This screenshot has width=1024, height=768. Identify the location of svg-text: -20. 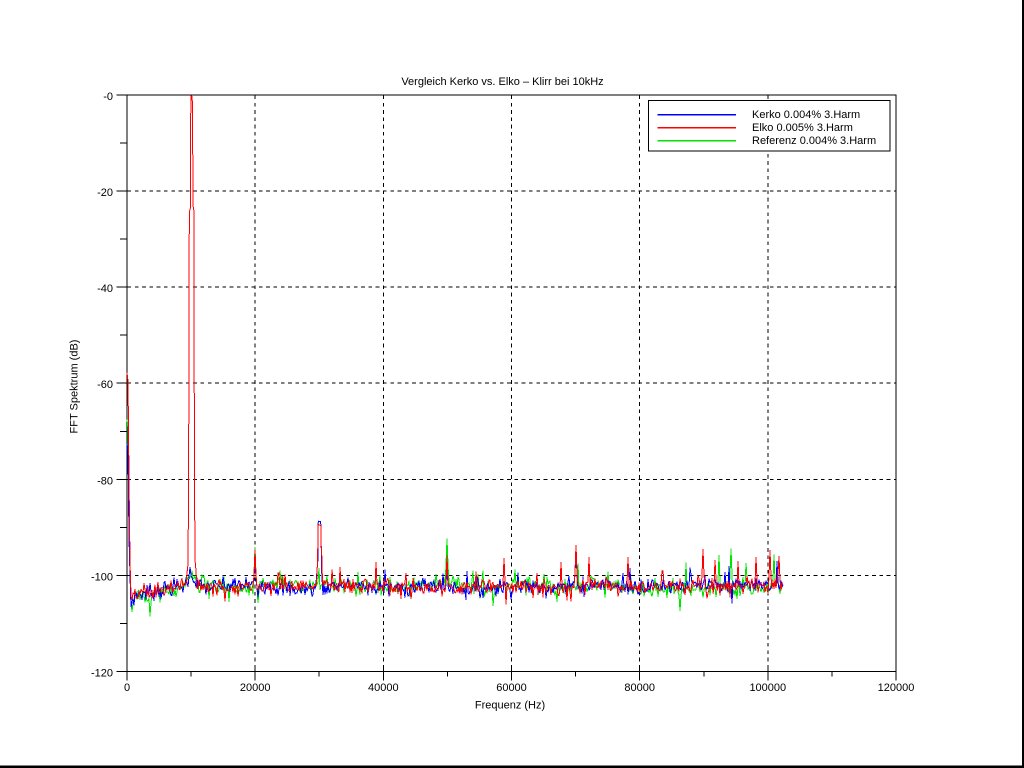
(105, 193).